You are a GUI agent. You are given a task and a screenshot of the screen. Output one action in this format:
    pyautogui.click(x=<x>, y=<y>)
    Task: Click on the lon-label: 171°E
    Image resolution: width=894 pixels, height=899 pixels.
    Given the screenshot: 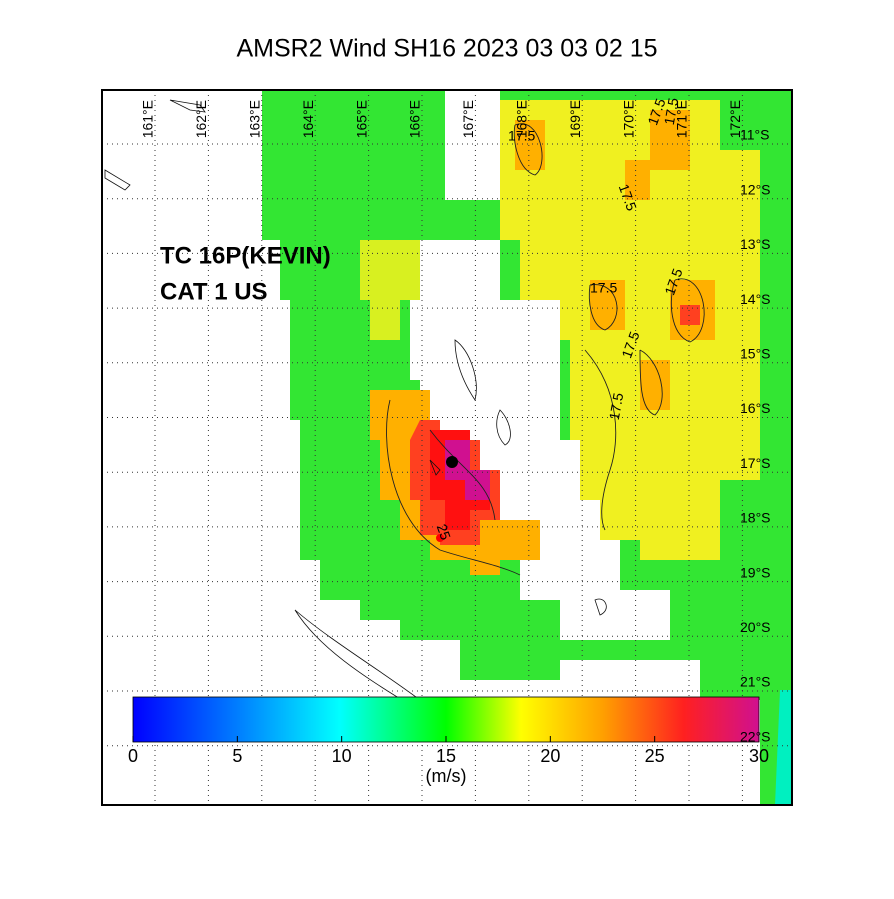 What is the action you would take?
    pyautogui.click(x=682, y=119)
    